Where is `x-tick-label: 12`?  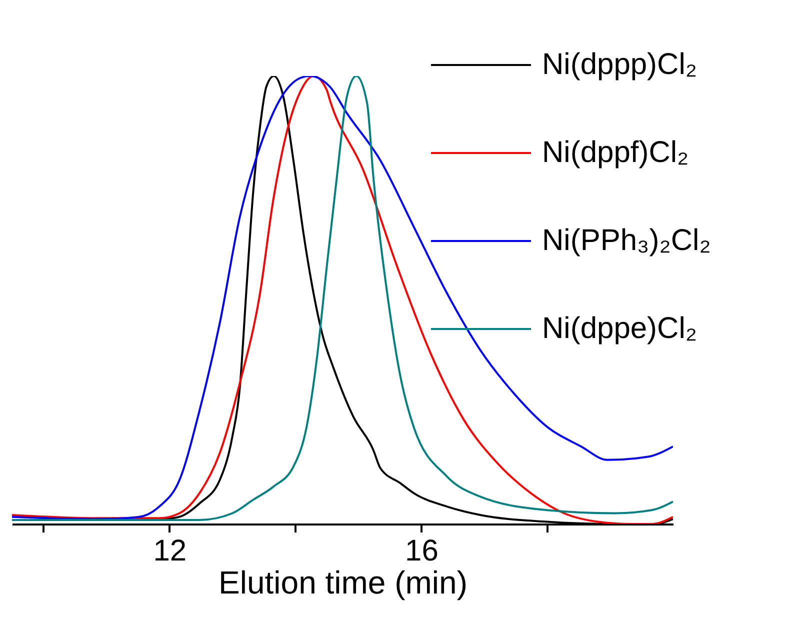
x-tick-label: 12 is located at coordinates (170, 551).